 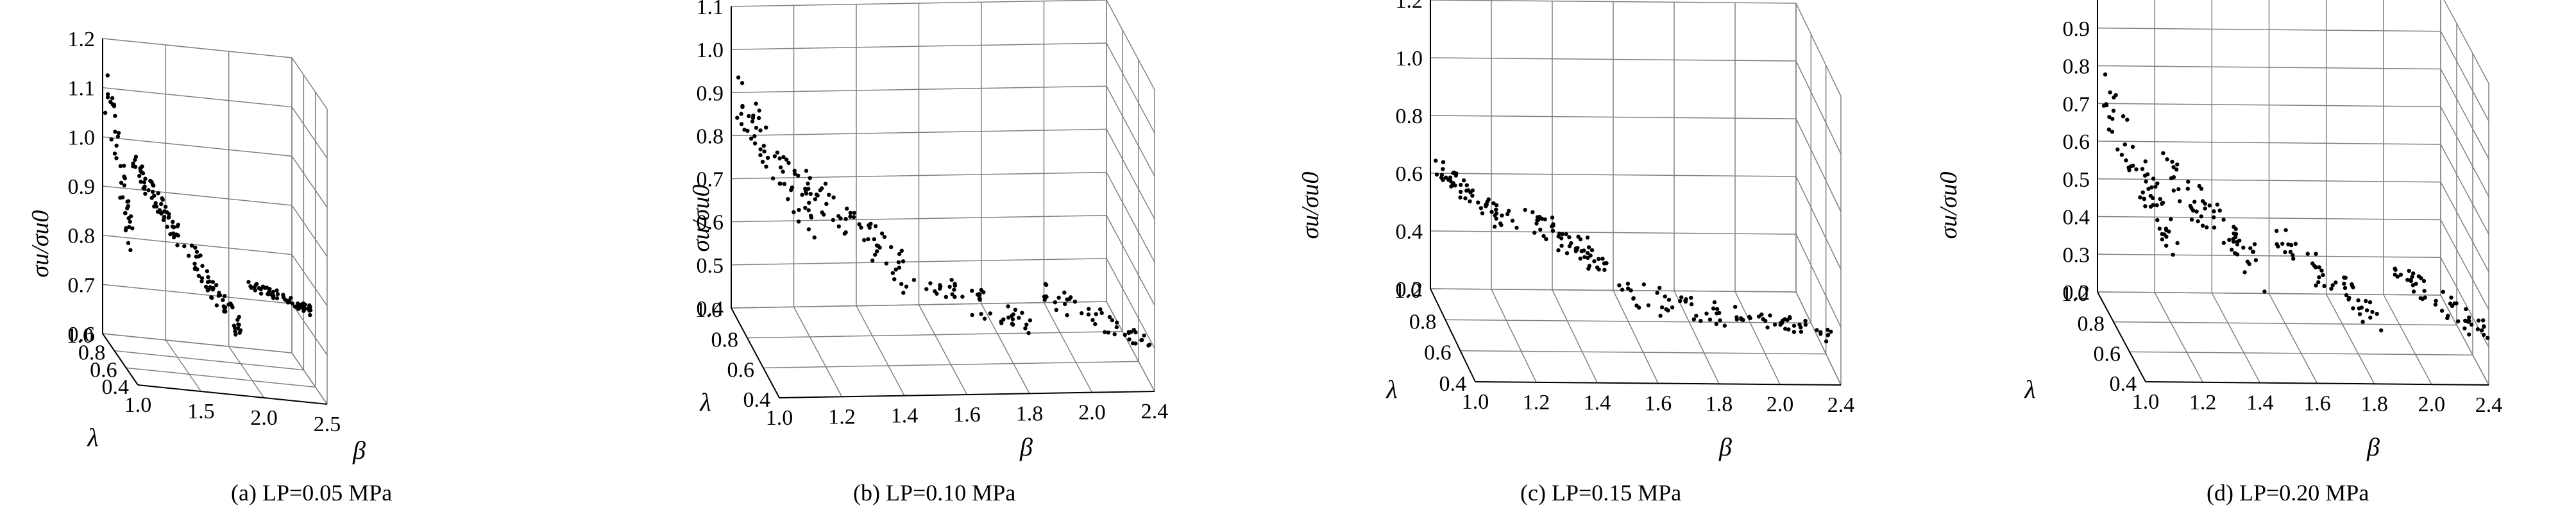 I want to click on beta-tick-label: 1.4, so click(x=905, y=416).